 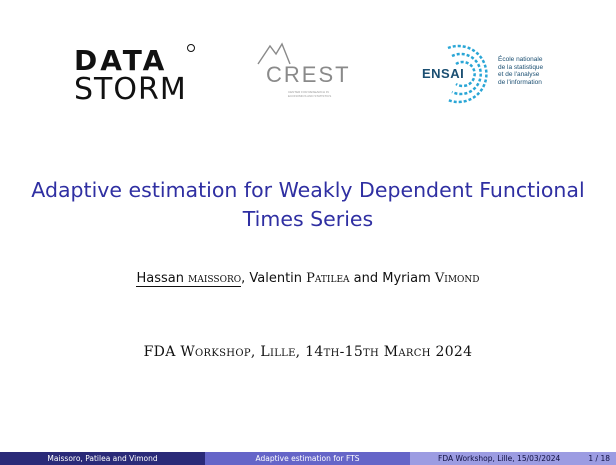 I want to click on datastorm-logo: DATA STORM, so click(x=135, y=75).